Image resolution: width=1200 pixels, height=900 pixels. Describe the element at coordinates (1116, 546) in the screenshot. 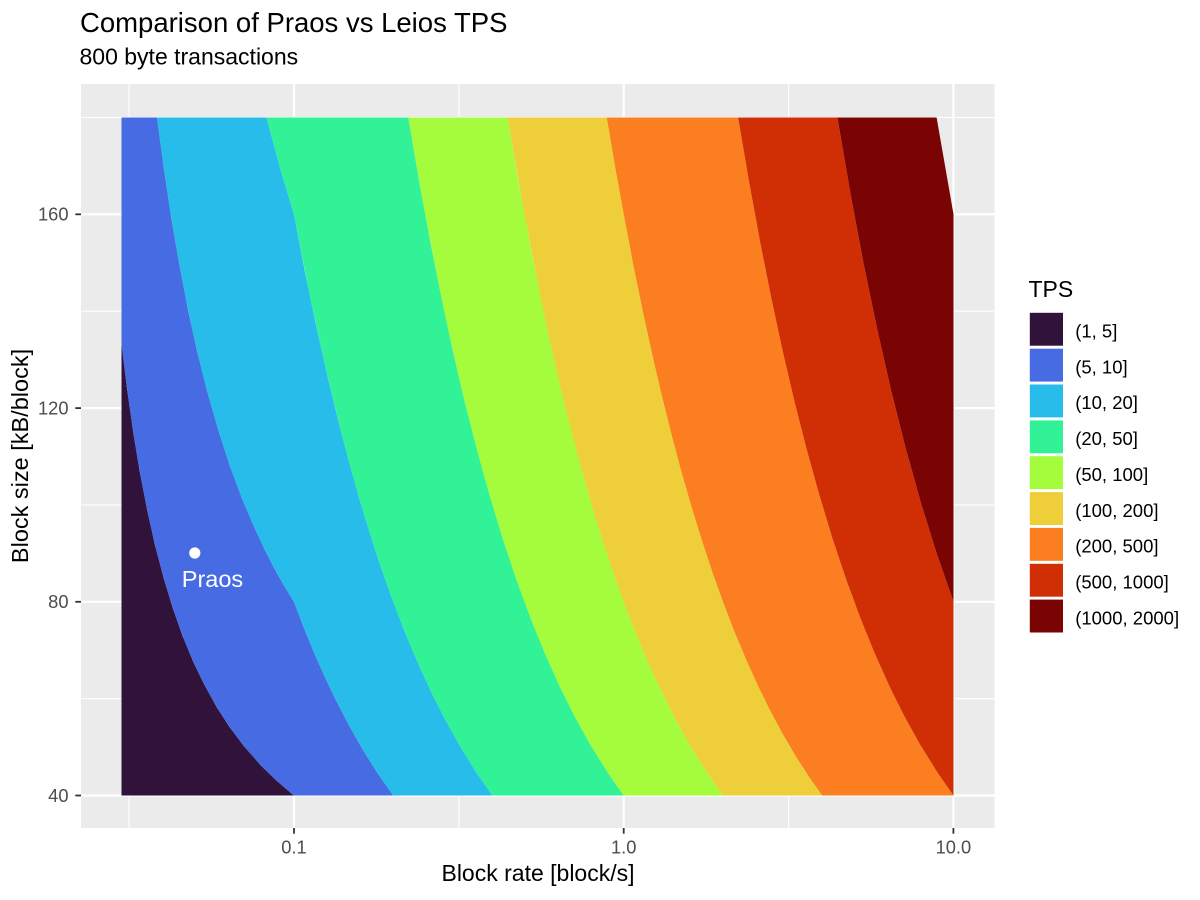

I see `svg-text: (200, 500]` at that location.